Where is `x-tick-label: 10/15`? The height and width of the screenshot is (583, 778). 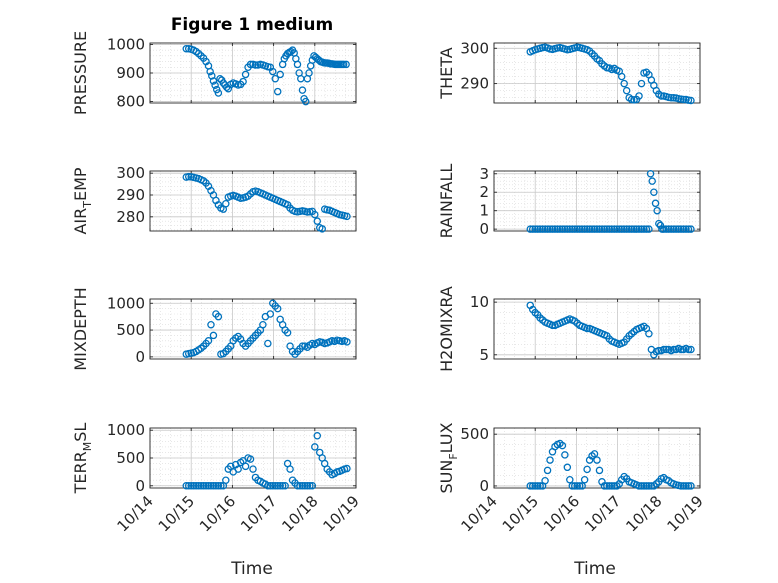
x-tick-label: 10/15 is located at coordinates (520, 513).